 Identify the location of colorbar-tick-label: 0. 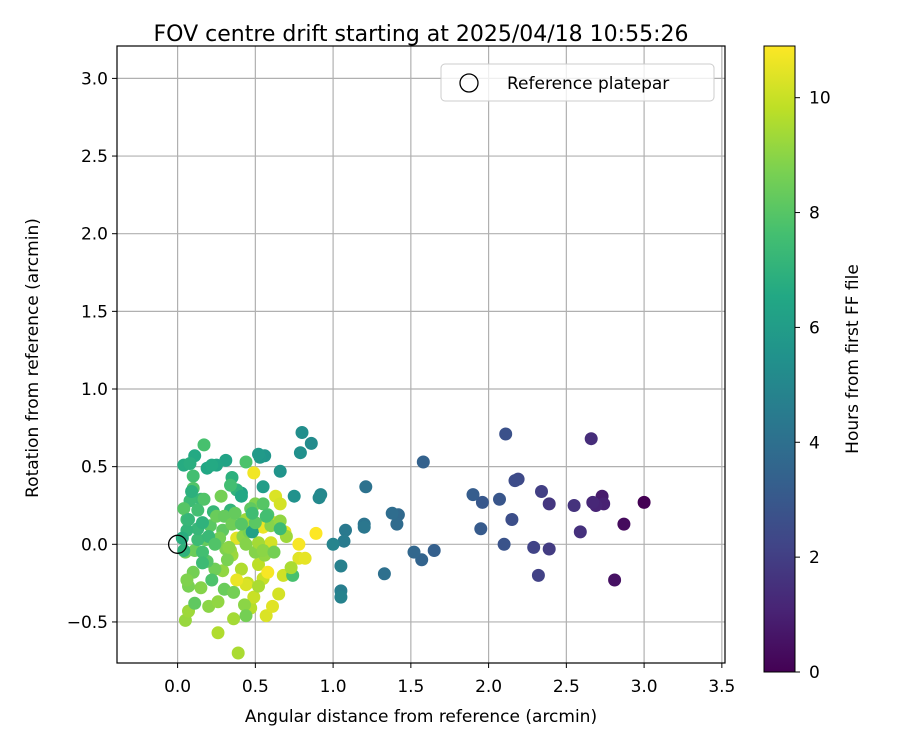
(814, 673).